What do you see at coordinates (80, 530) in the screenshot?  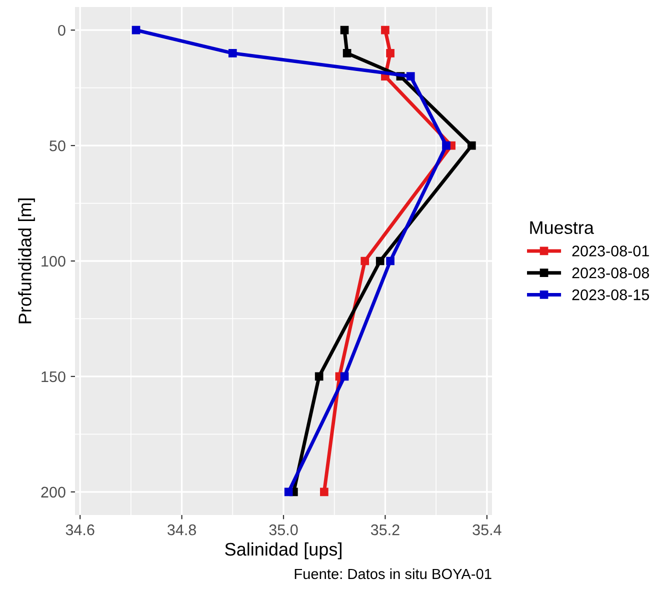 I see `x-tick-label: 34.6` at bounding box center [80, 530].